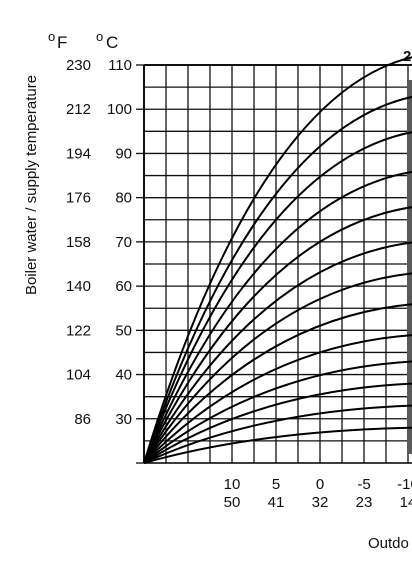  I want to click on y-fahrenheit-tick-label: 212, so click(78, 109).